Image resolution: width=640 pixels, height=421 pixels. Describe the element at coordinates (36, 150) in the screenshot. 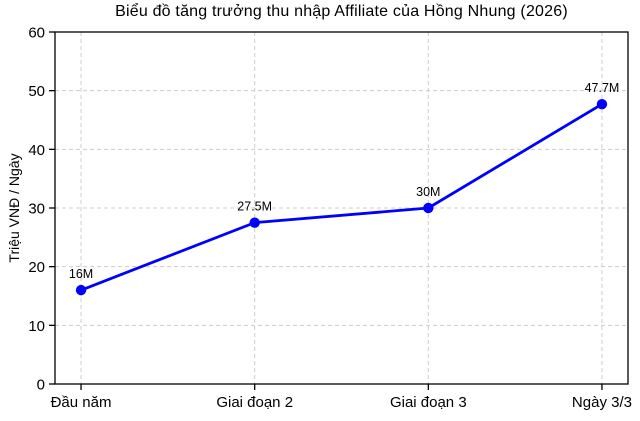

I see `y-tick-label: 40` at that location.